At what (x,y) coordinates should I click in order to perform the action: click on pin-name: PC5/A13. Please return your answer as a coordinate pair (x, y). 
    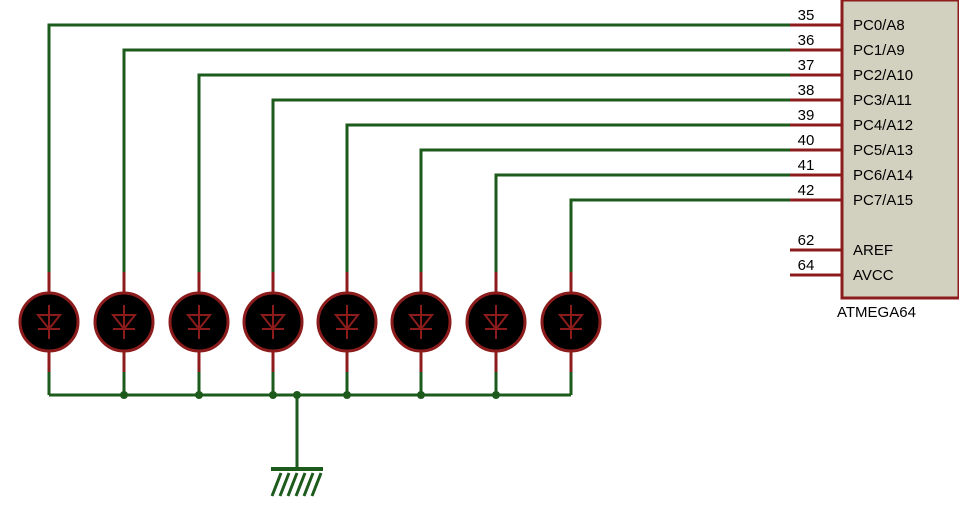
    Looking at the image, I should click on (883, 150).